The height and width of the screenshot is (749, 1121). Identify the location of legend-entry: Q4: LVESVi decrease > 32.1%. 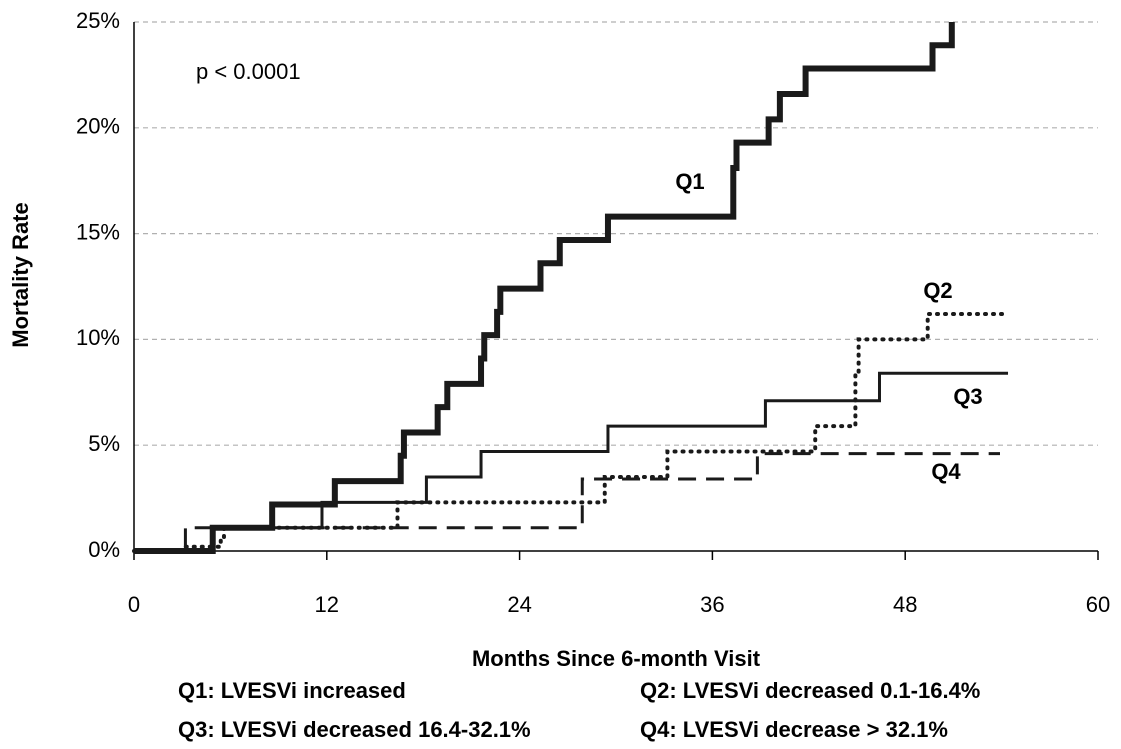
(794, 729).